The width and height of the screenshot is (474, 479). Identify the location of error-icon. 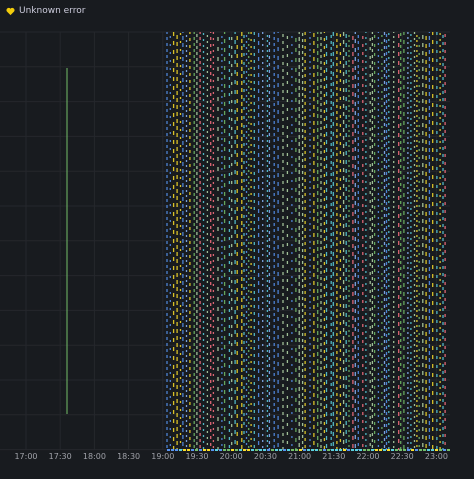
(10, 11).